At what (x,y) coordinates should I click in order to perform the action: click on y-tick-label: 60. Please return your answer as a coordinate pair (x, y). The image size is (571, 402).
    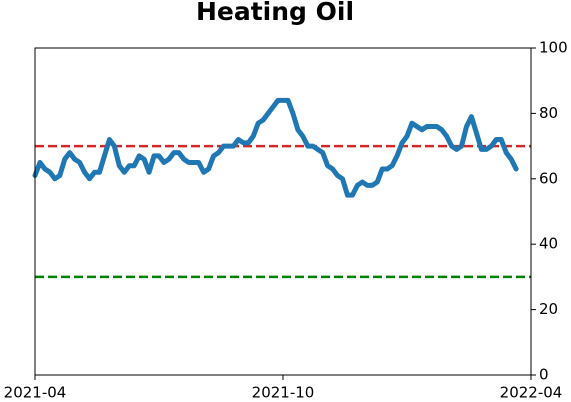
    Looking at the image, I should click on (548, 178).